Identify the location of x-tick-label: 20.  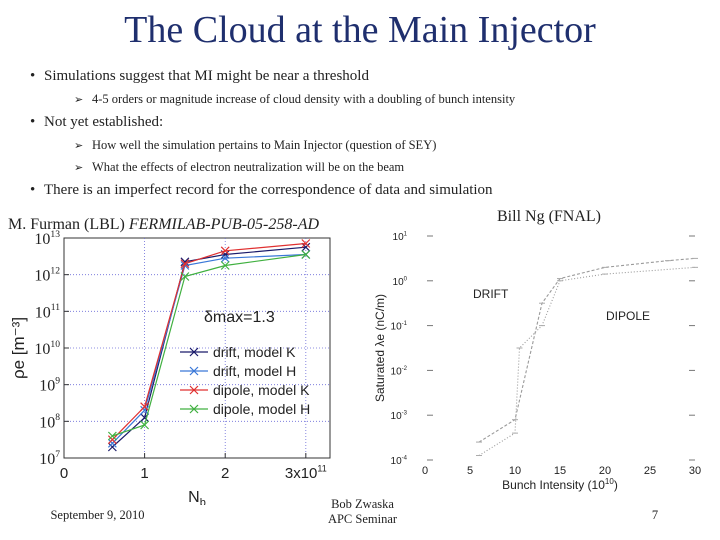
(605, 471).